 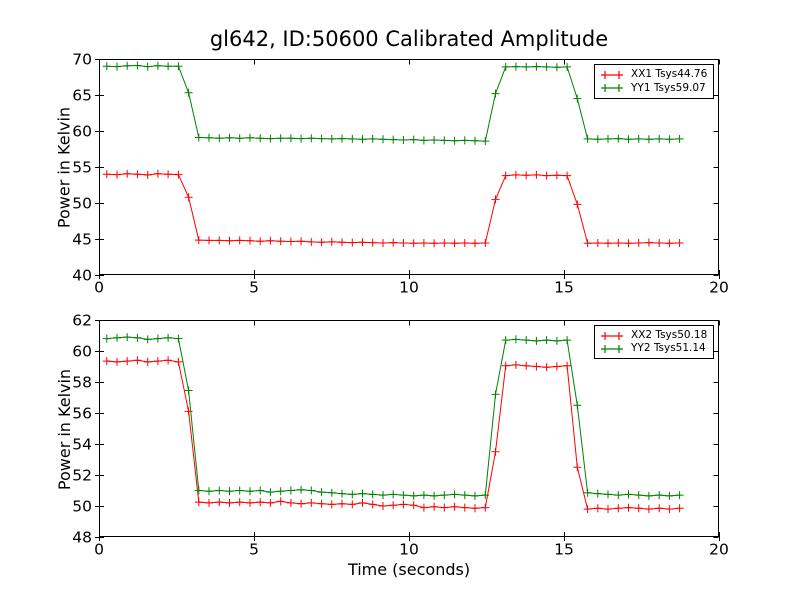 What do you see at coordinates (64, 429) in the screenshot?
I see `bottom-y-axis-label: Power in Kelvin` at bounding box center [64, 429].